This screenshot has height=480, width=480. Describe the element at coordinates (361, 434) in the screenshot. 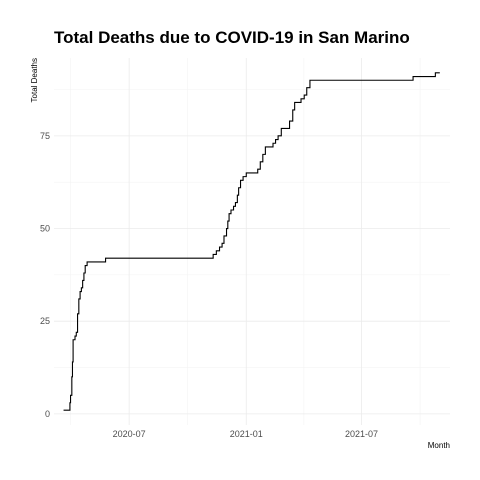

I see `x-tick-label: 2021-07` at that location.